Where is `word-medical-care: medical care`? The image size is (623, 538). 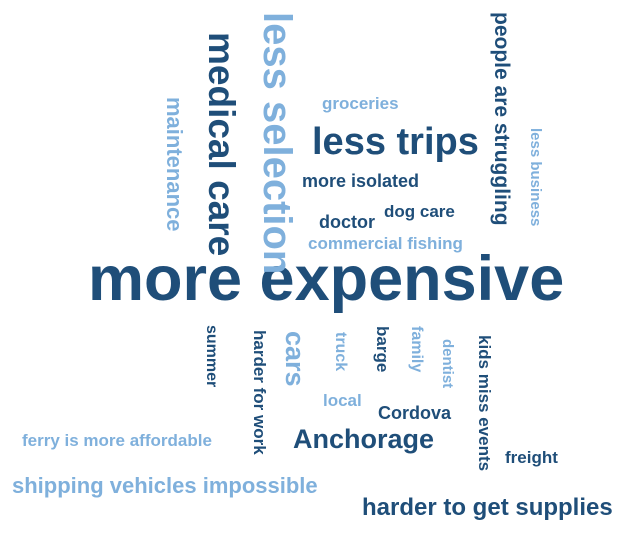
word-medical-care: medical care is located at coordinates (221, 144).